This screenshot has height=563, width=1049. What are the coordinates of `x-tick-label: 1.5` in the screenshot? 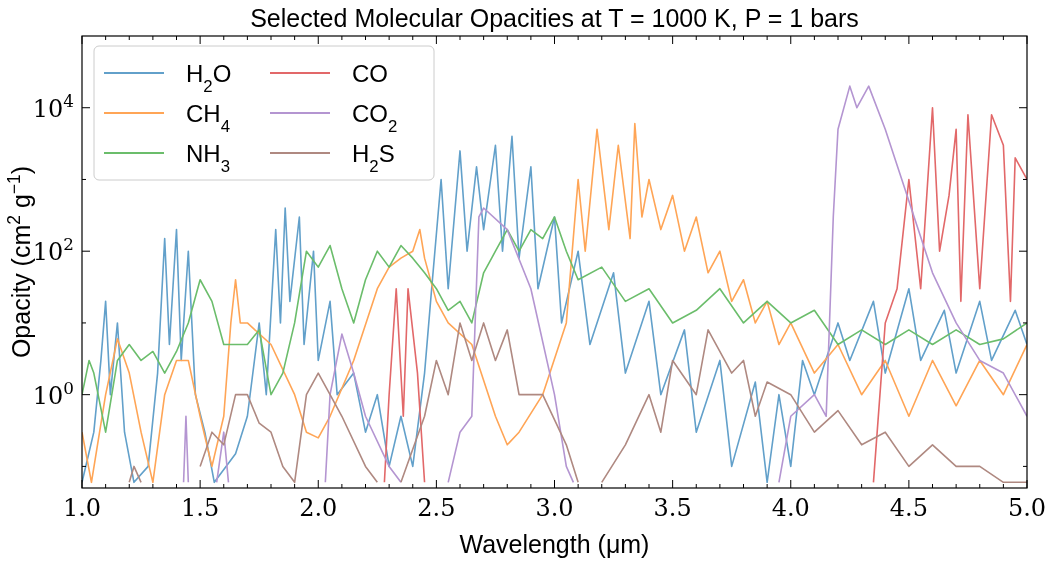 It's located at (200, 508).